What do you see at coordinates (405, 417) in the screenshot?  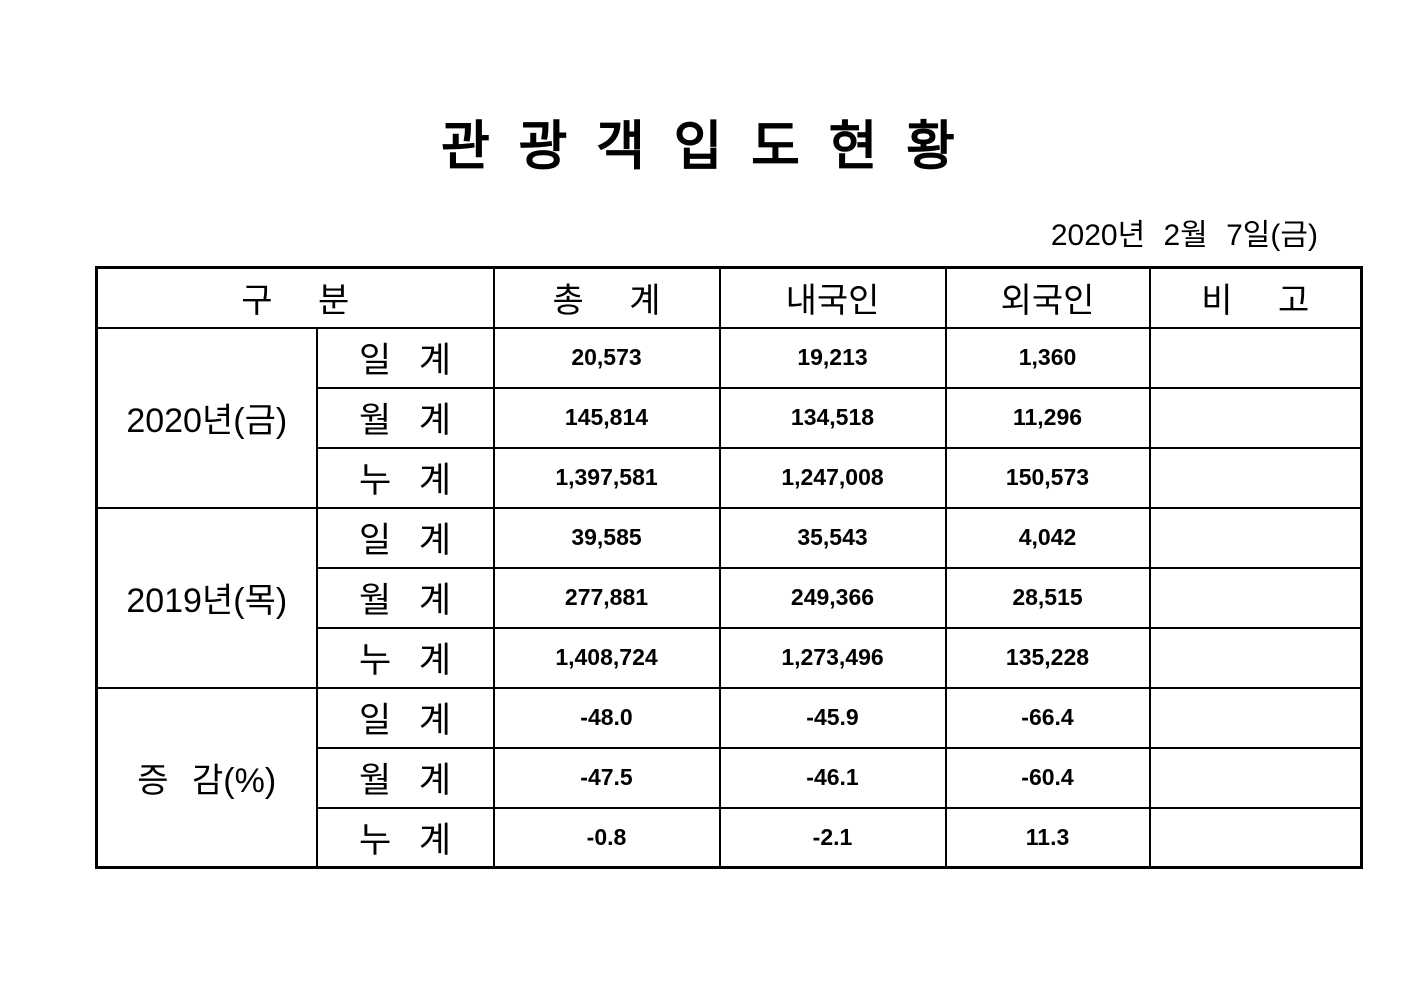 I see `row-label-2020-monthly: 월 계` at bounding box center [405, 417].